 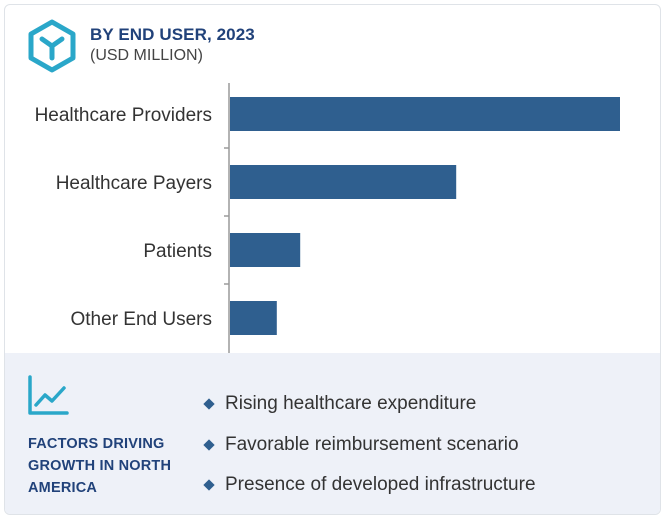 I want to click on cube-logo-icon, so click(x=52, y=46).